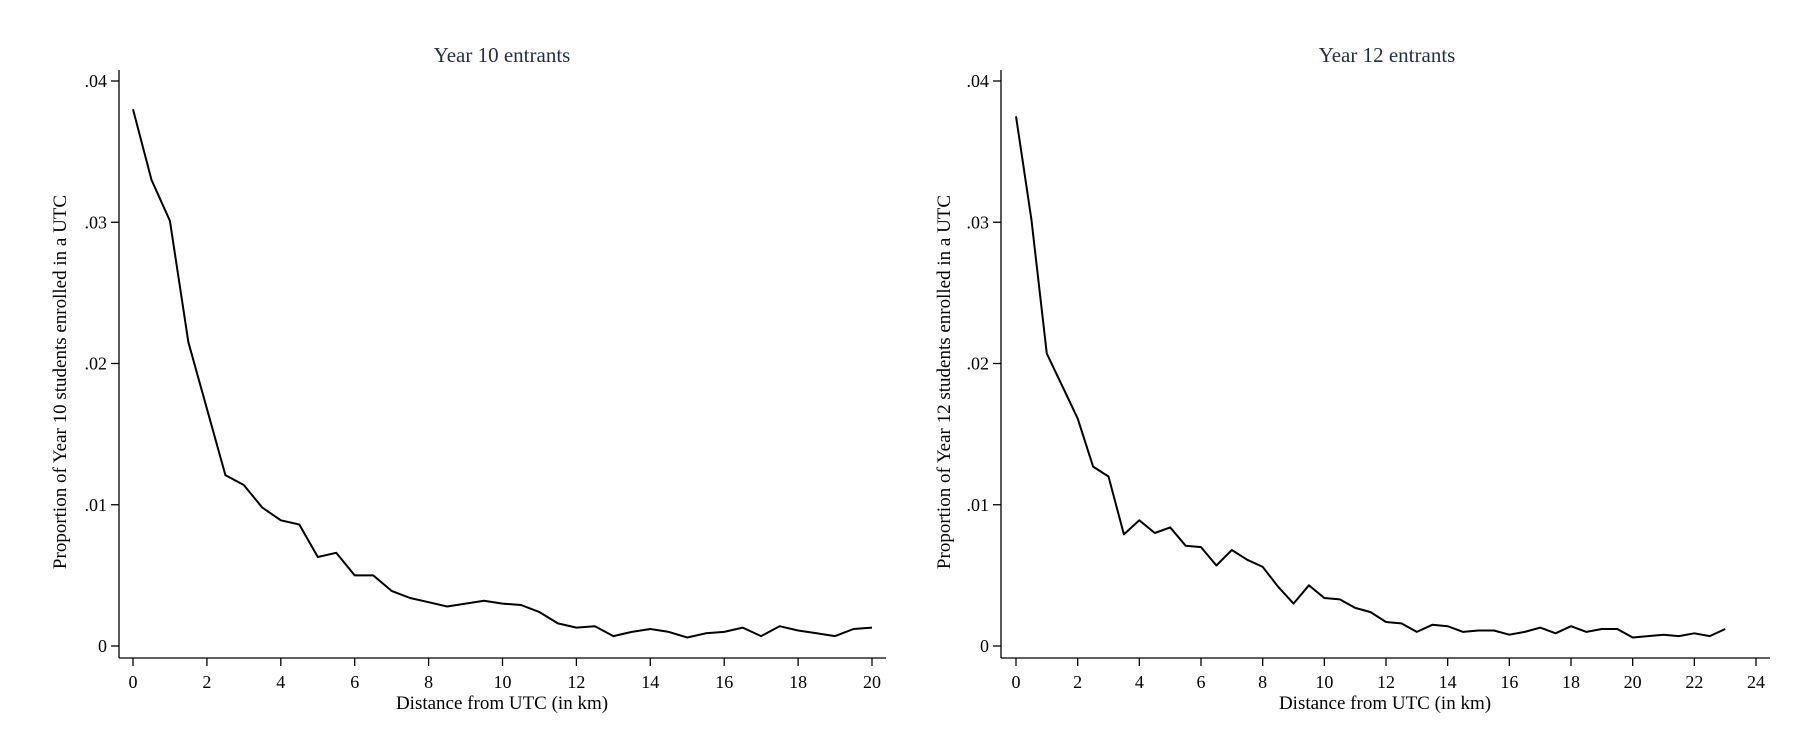 This screenshot has height=747, width=1798. What do you see at coordinates (1694, 682) in the screenshot?
I see `x-tick-label: 22` at bounding box center [1694, 682].